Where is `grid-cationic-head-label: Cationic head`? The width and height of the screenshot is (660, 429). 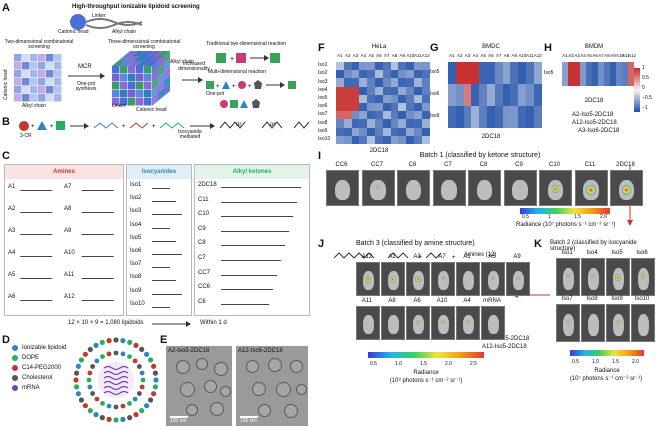 grid-cationic-head-label: Cationic head is located at coordinates (6, 84).